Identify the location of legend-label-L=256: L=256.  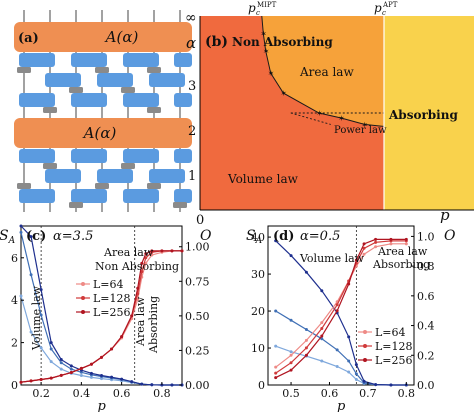
(394, 360).